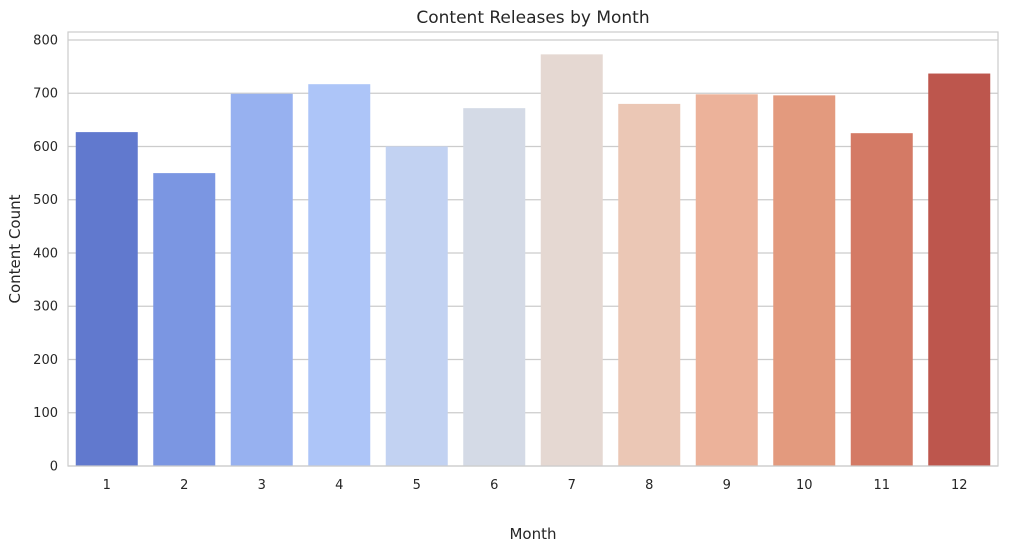 The image size is (1009, 552). I want to click on x-tick-labels: 1 2 3 4 5 6 7 8 9 10 11 12, so click(535, 485).